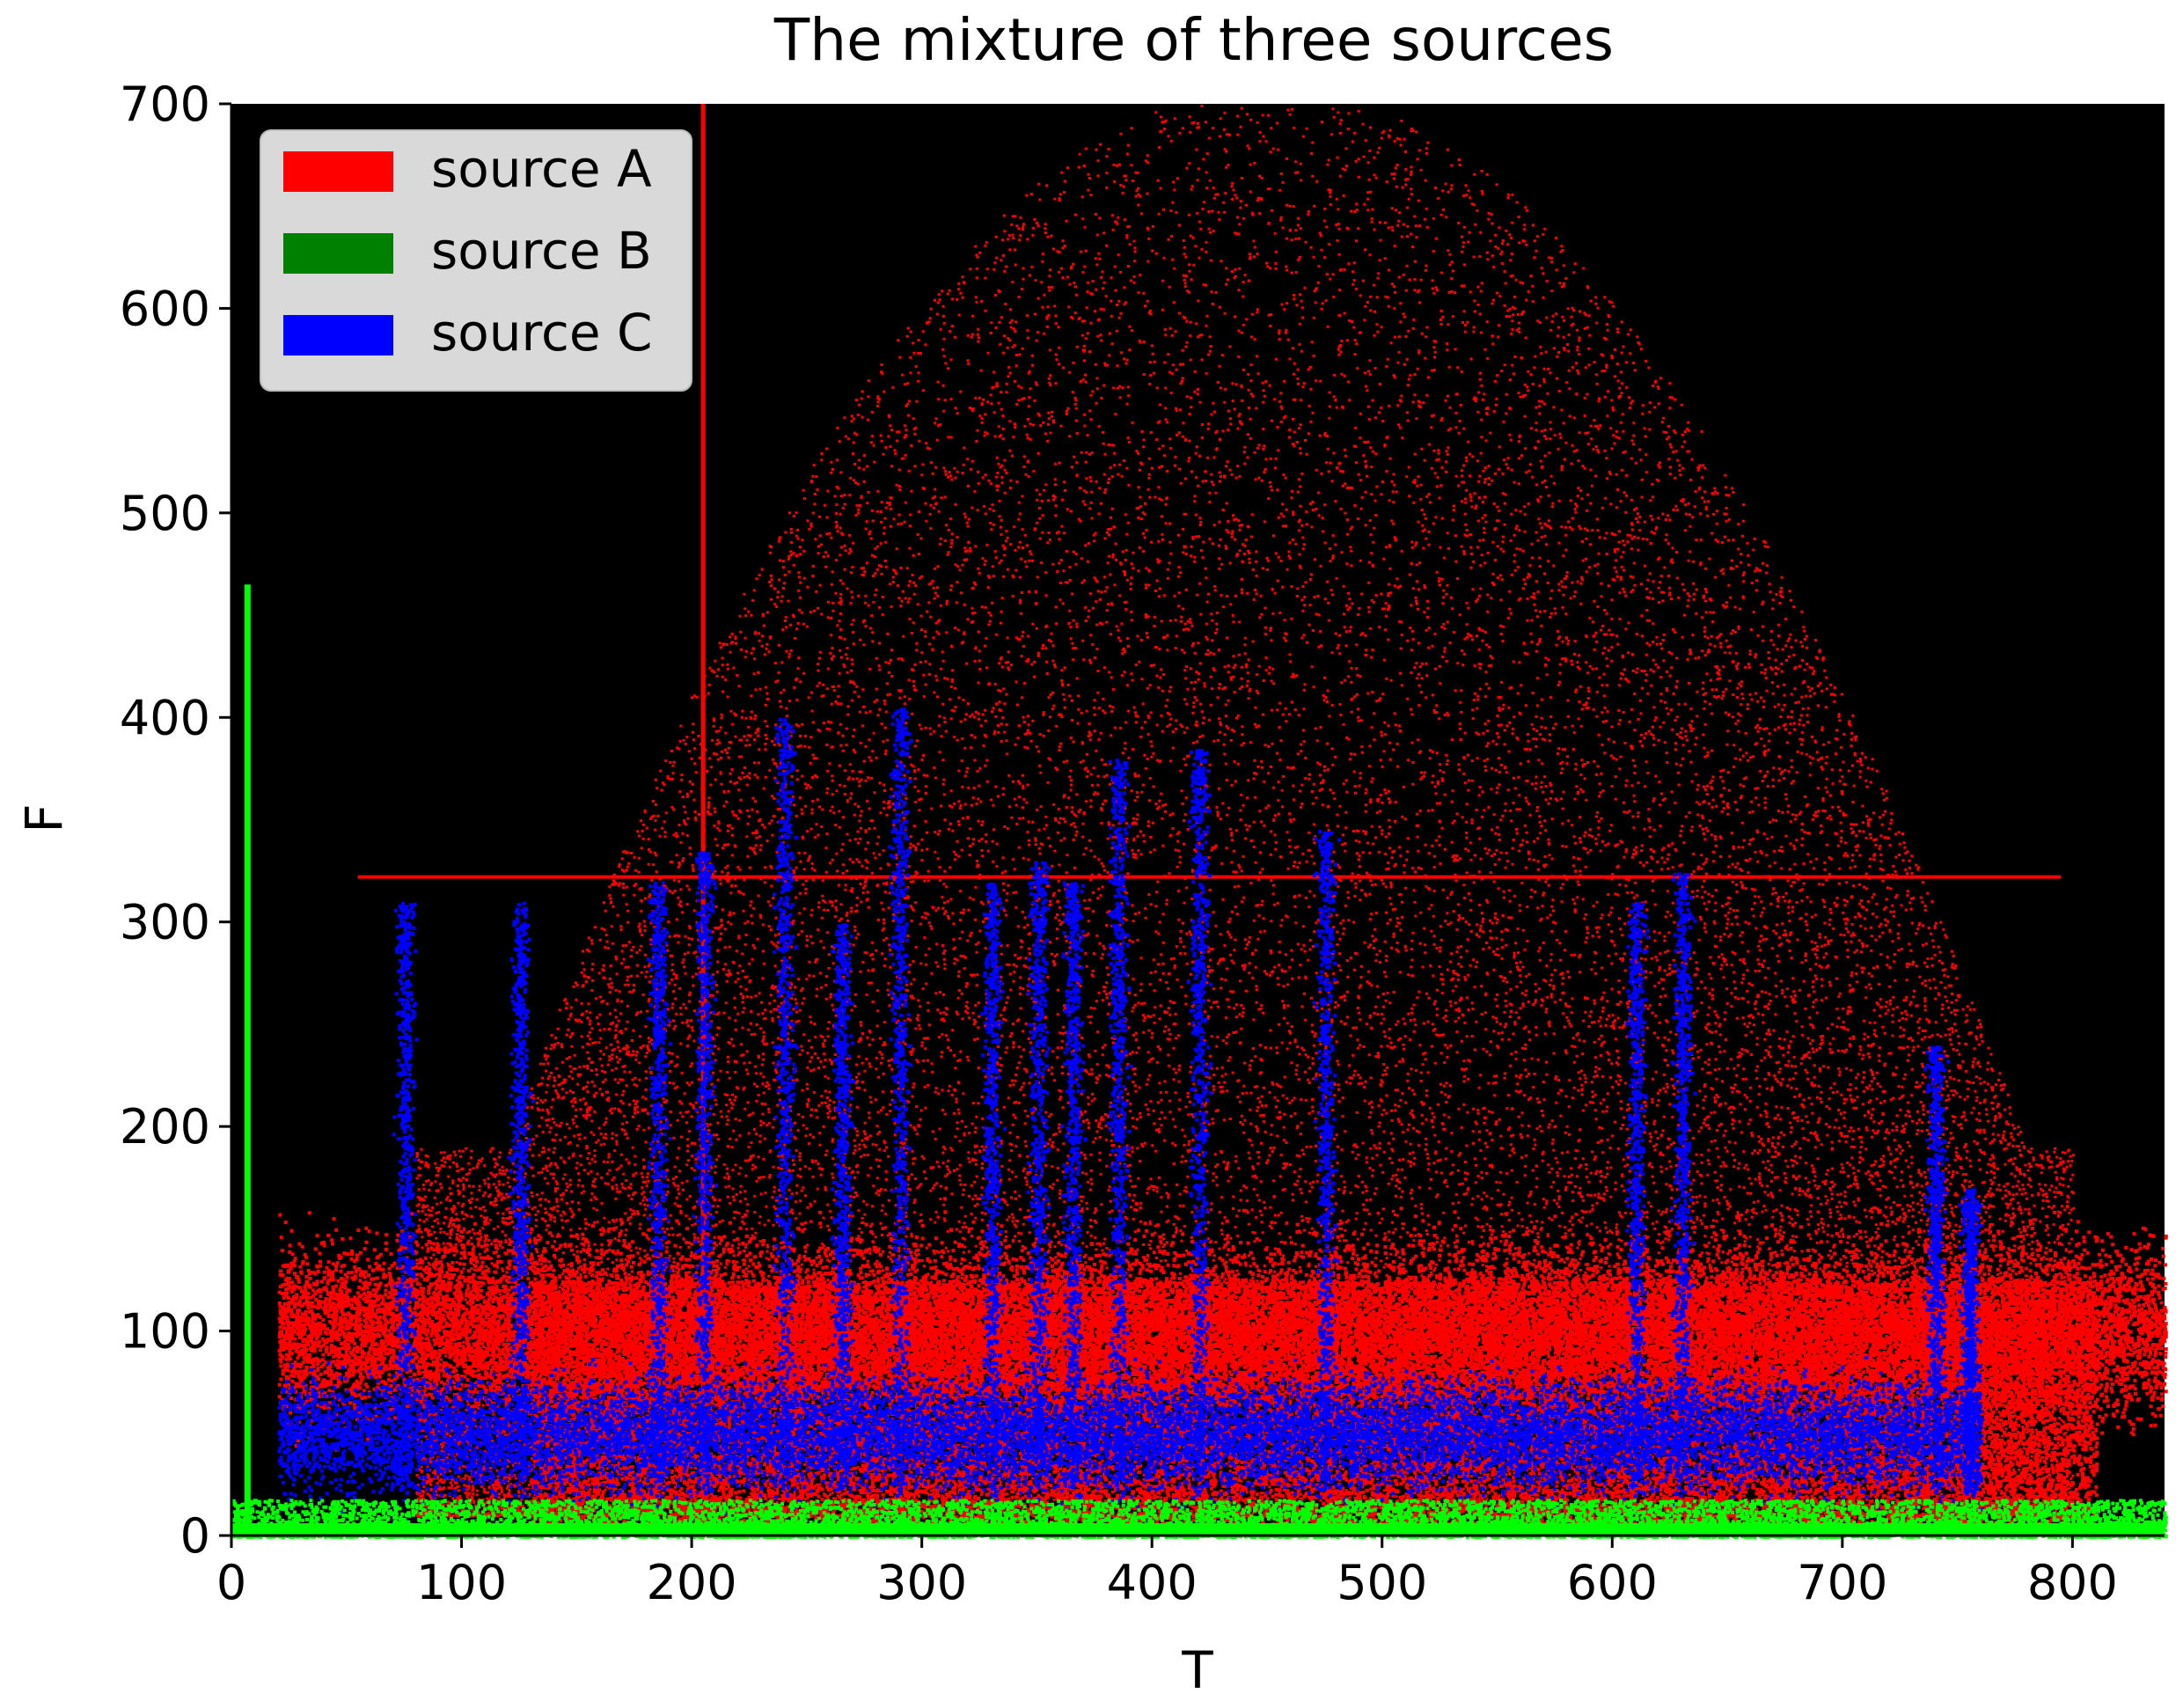 This screenshot has width=2183, height=1708. Describe the element at coordinates (1193, 40) in the screenshot. I see `chart-title: The mixture of three sources` at that location.